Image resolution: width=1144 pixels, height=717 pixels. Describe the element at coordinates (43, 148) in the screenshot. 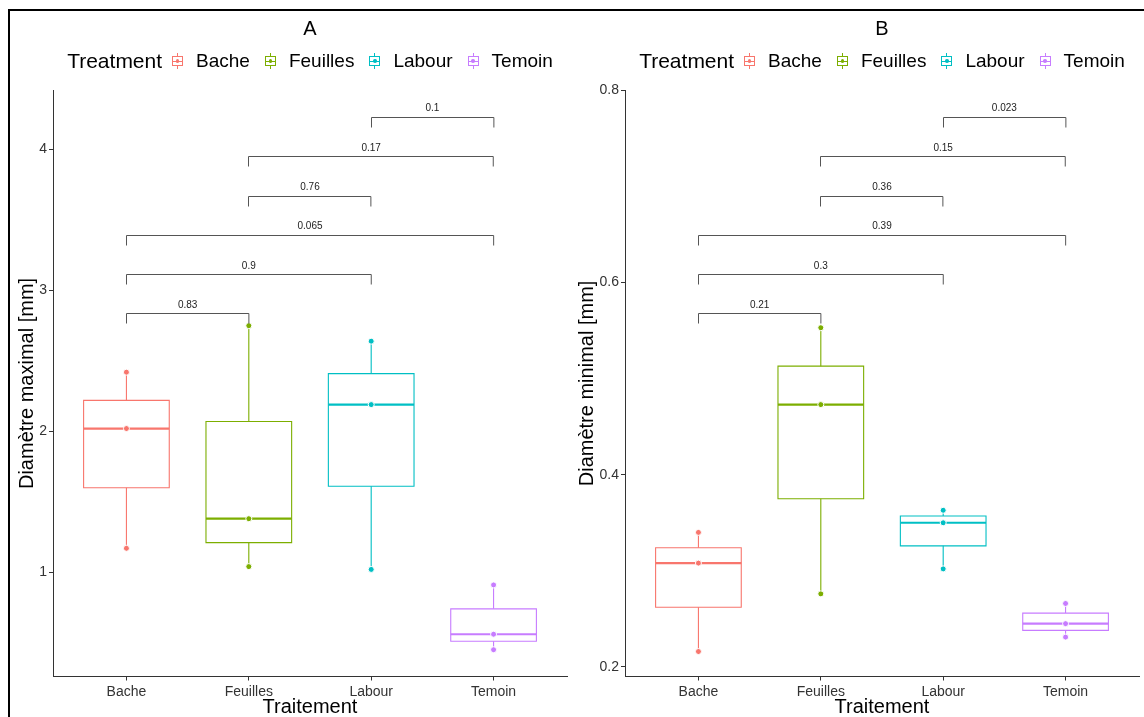

I see `y-tick-label: 4` at that location.